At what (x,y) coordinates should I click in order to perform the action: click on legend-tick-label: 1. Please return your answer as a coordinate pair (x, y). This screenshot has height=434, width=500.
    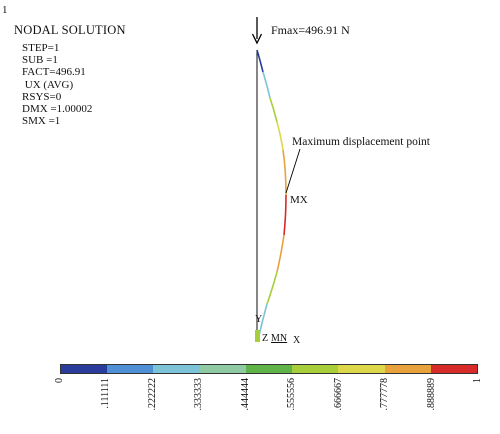
    Looking at the image, I should click on (477, 380).